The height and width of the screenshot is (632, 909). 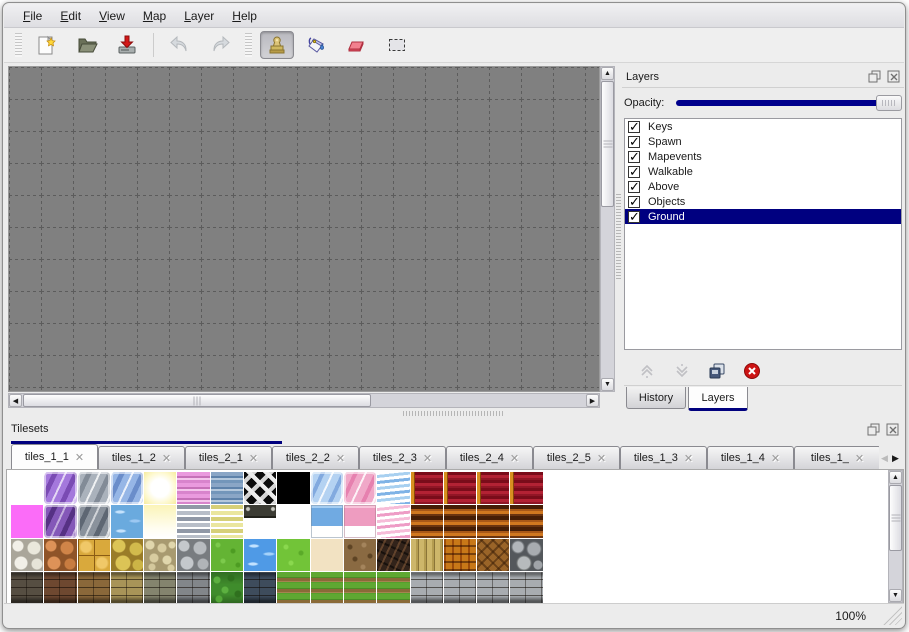 I want to click on tile-glass-blue, so click(x=127, y=488).